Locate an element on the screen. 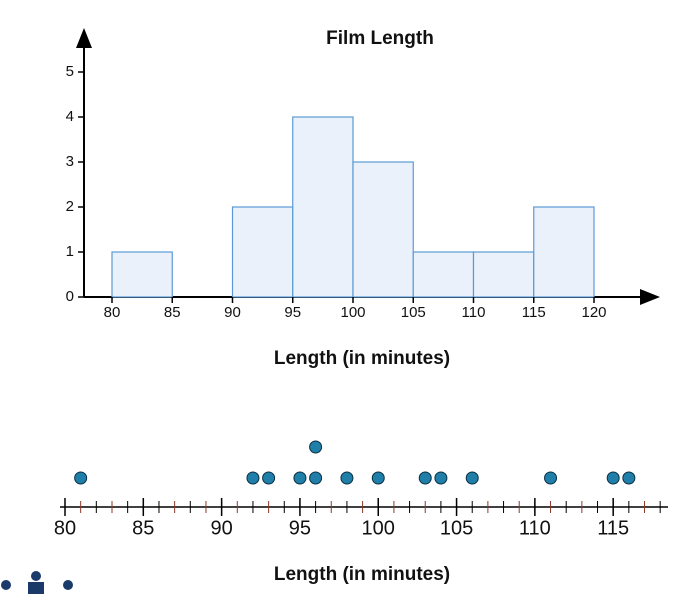  y-tick-label: 4 is located at coordinates (70, 116).